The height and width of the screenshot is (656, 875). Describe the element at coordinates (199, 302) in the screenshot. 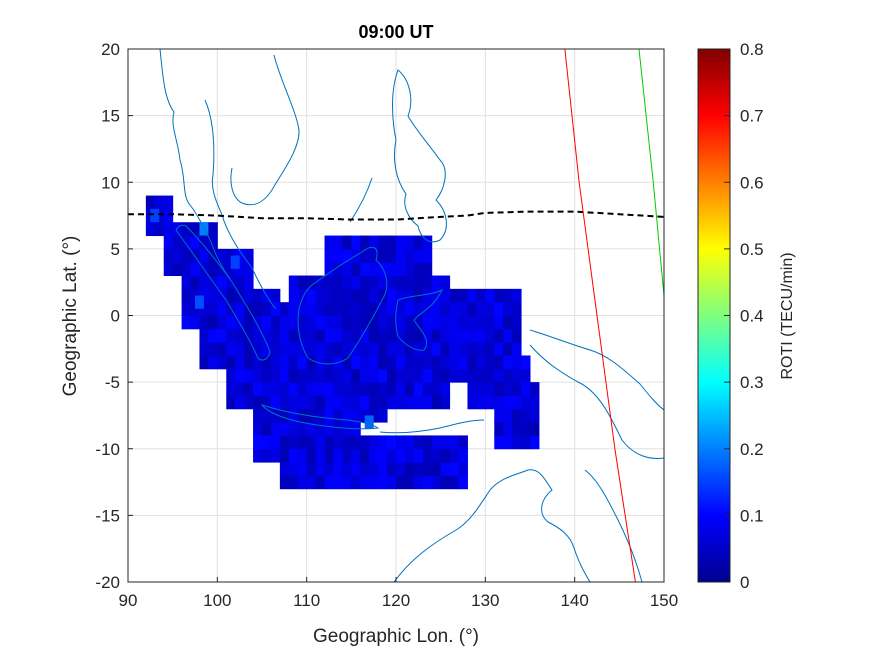

I see `roti-hotspot-cell` at that location.